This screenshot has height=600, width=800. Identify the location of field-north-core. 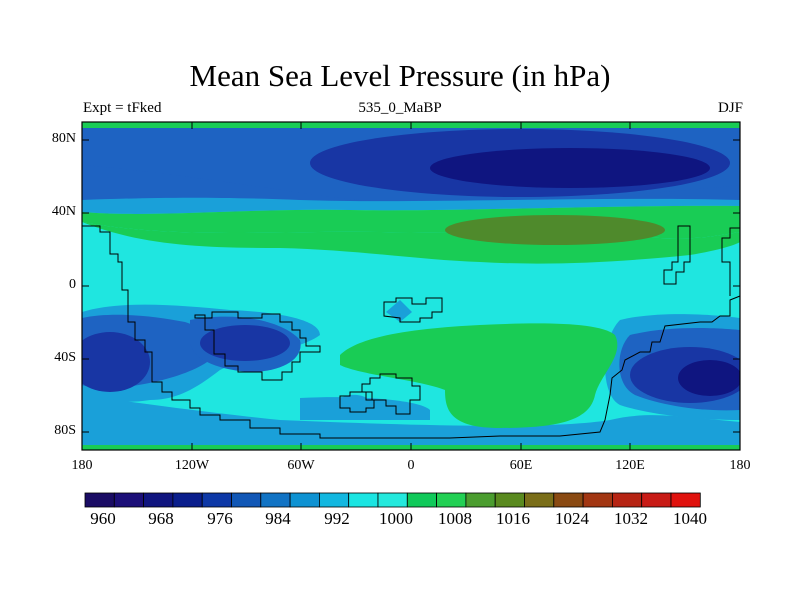
(570, 168).